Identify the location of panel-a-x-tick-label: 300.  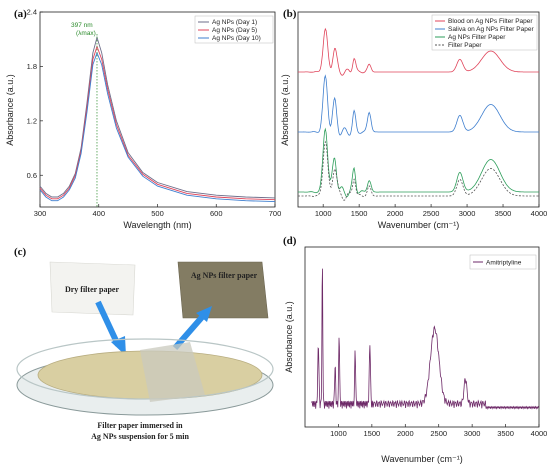
(40, 213).